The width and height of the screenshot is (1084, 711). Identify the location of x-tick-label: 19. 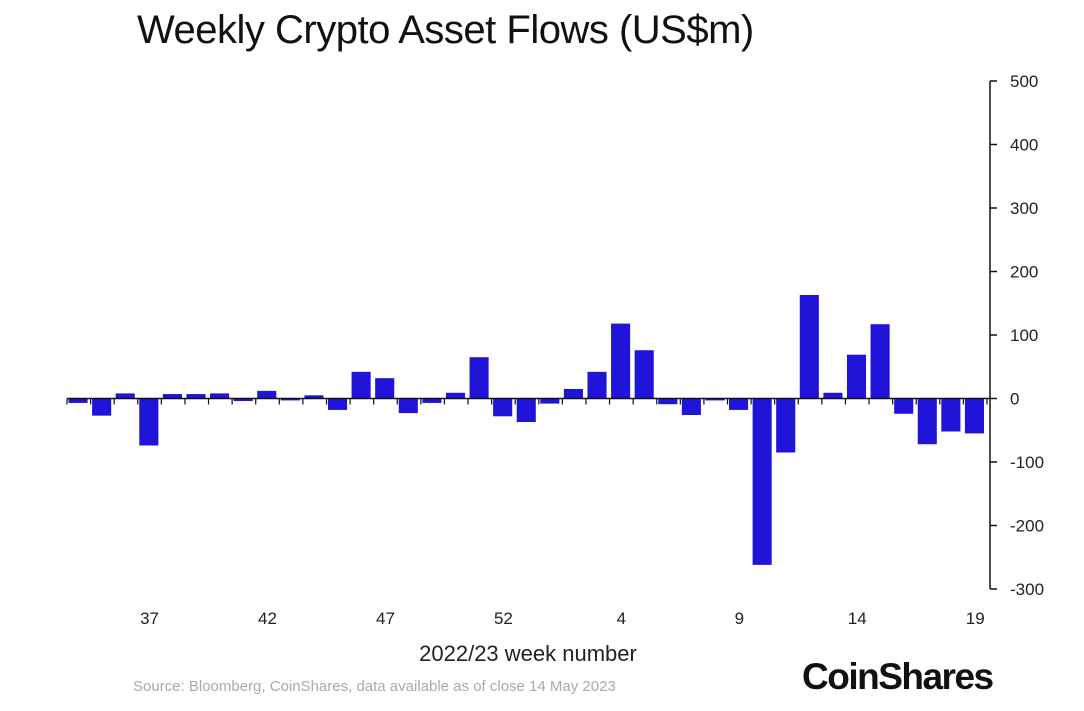
(975, 618).